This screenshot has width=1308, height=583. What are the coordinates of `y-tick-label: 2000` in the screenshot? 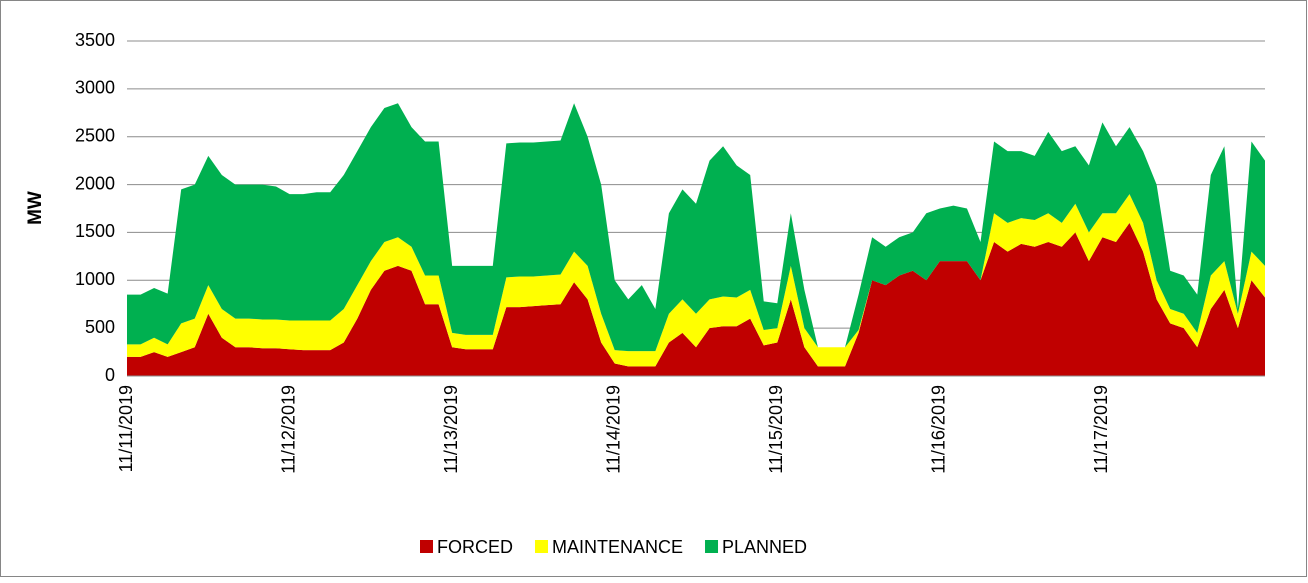 It's located at (95, 183).